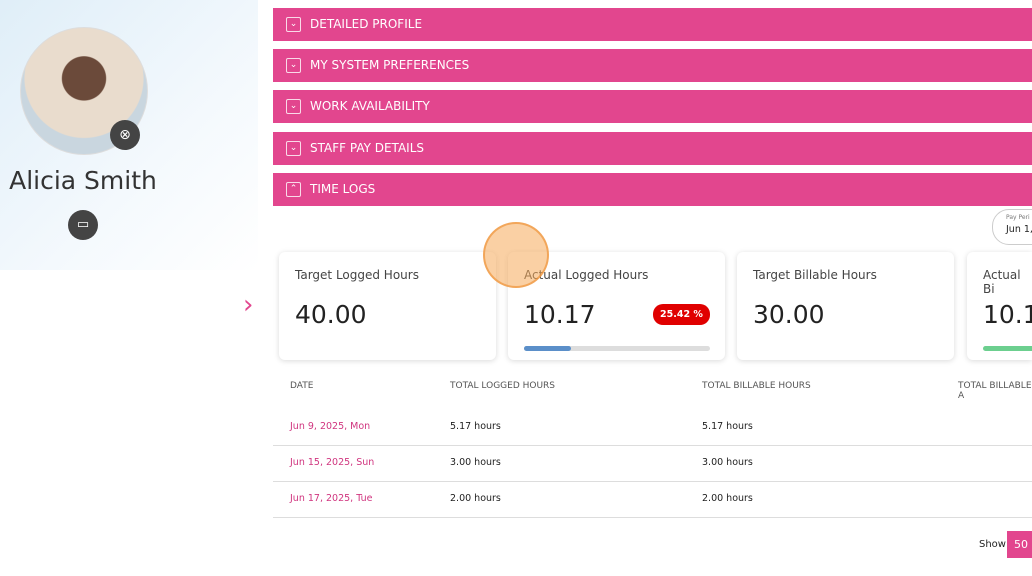 The image size is (1032, 576). I want to click on stat-card: Actual Bi 10.1, so click(999, 306).